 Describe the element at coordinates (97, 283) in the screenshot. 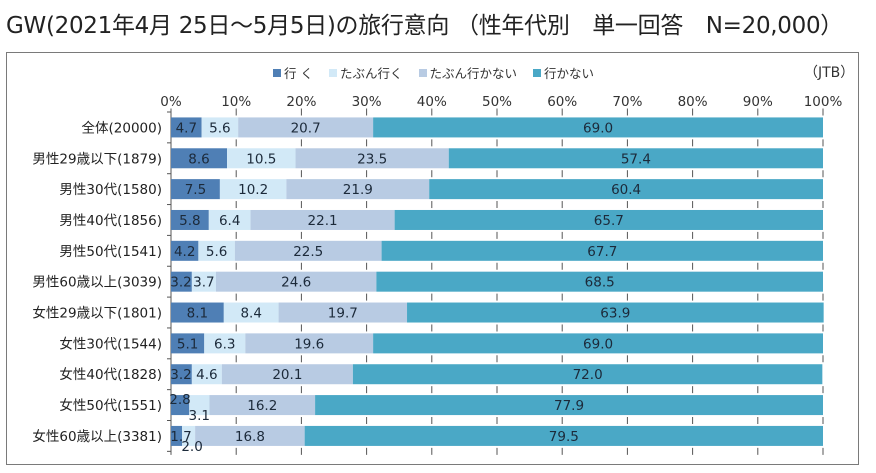

I see `category-label: 男性60歳以上(3039)` at that location.